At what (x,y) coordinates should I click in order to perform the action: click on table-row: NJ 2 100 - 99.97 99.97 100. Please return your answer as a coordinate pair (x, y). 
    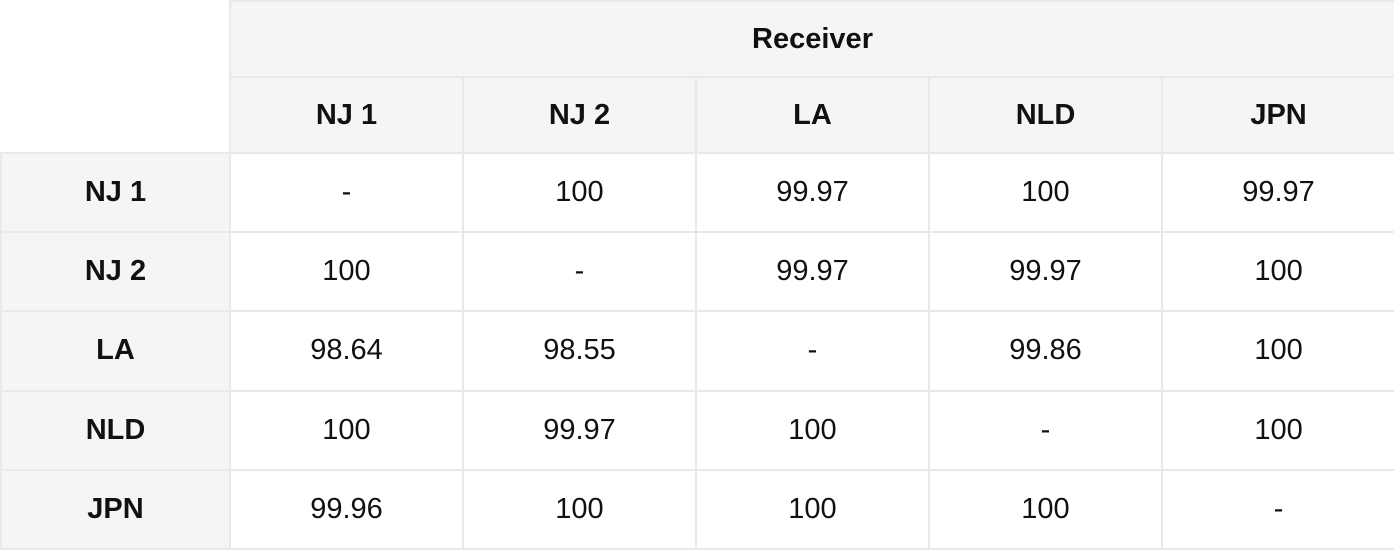
    Looking at the image, I should click on (697, 272).